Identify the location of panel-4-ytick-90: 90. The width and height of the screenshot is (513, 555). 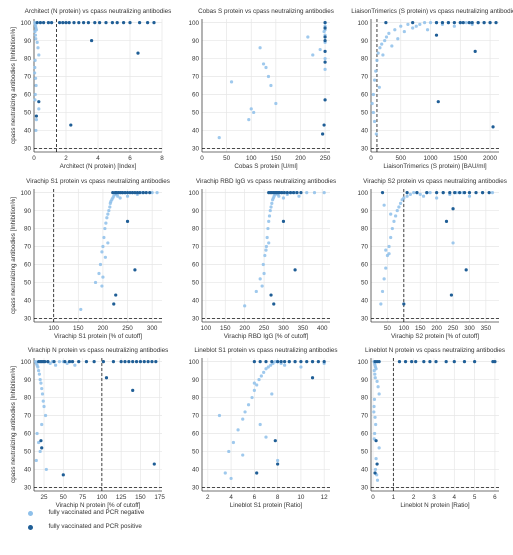
(28, 211).